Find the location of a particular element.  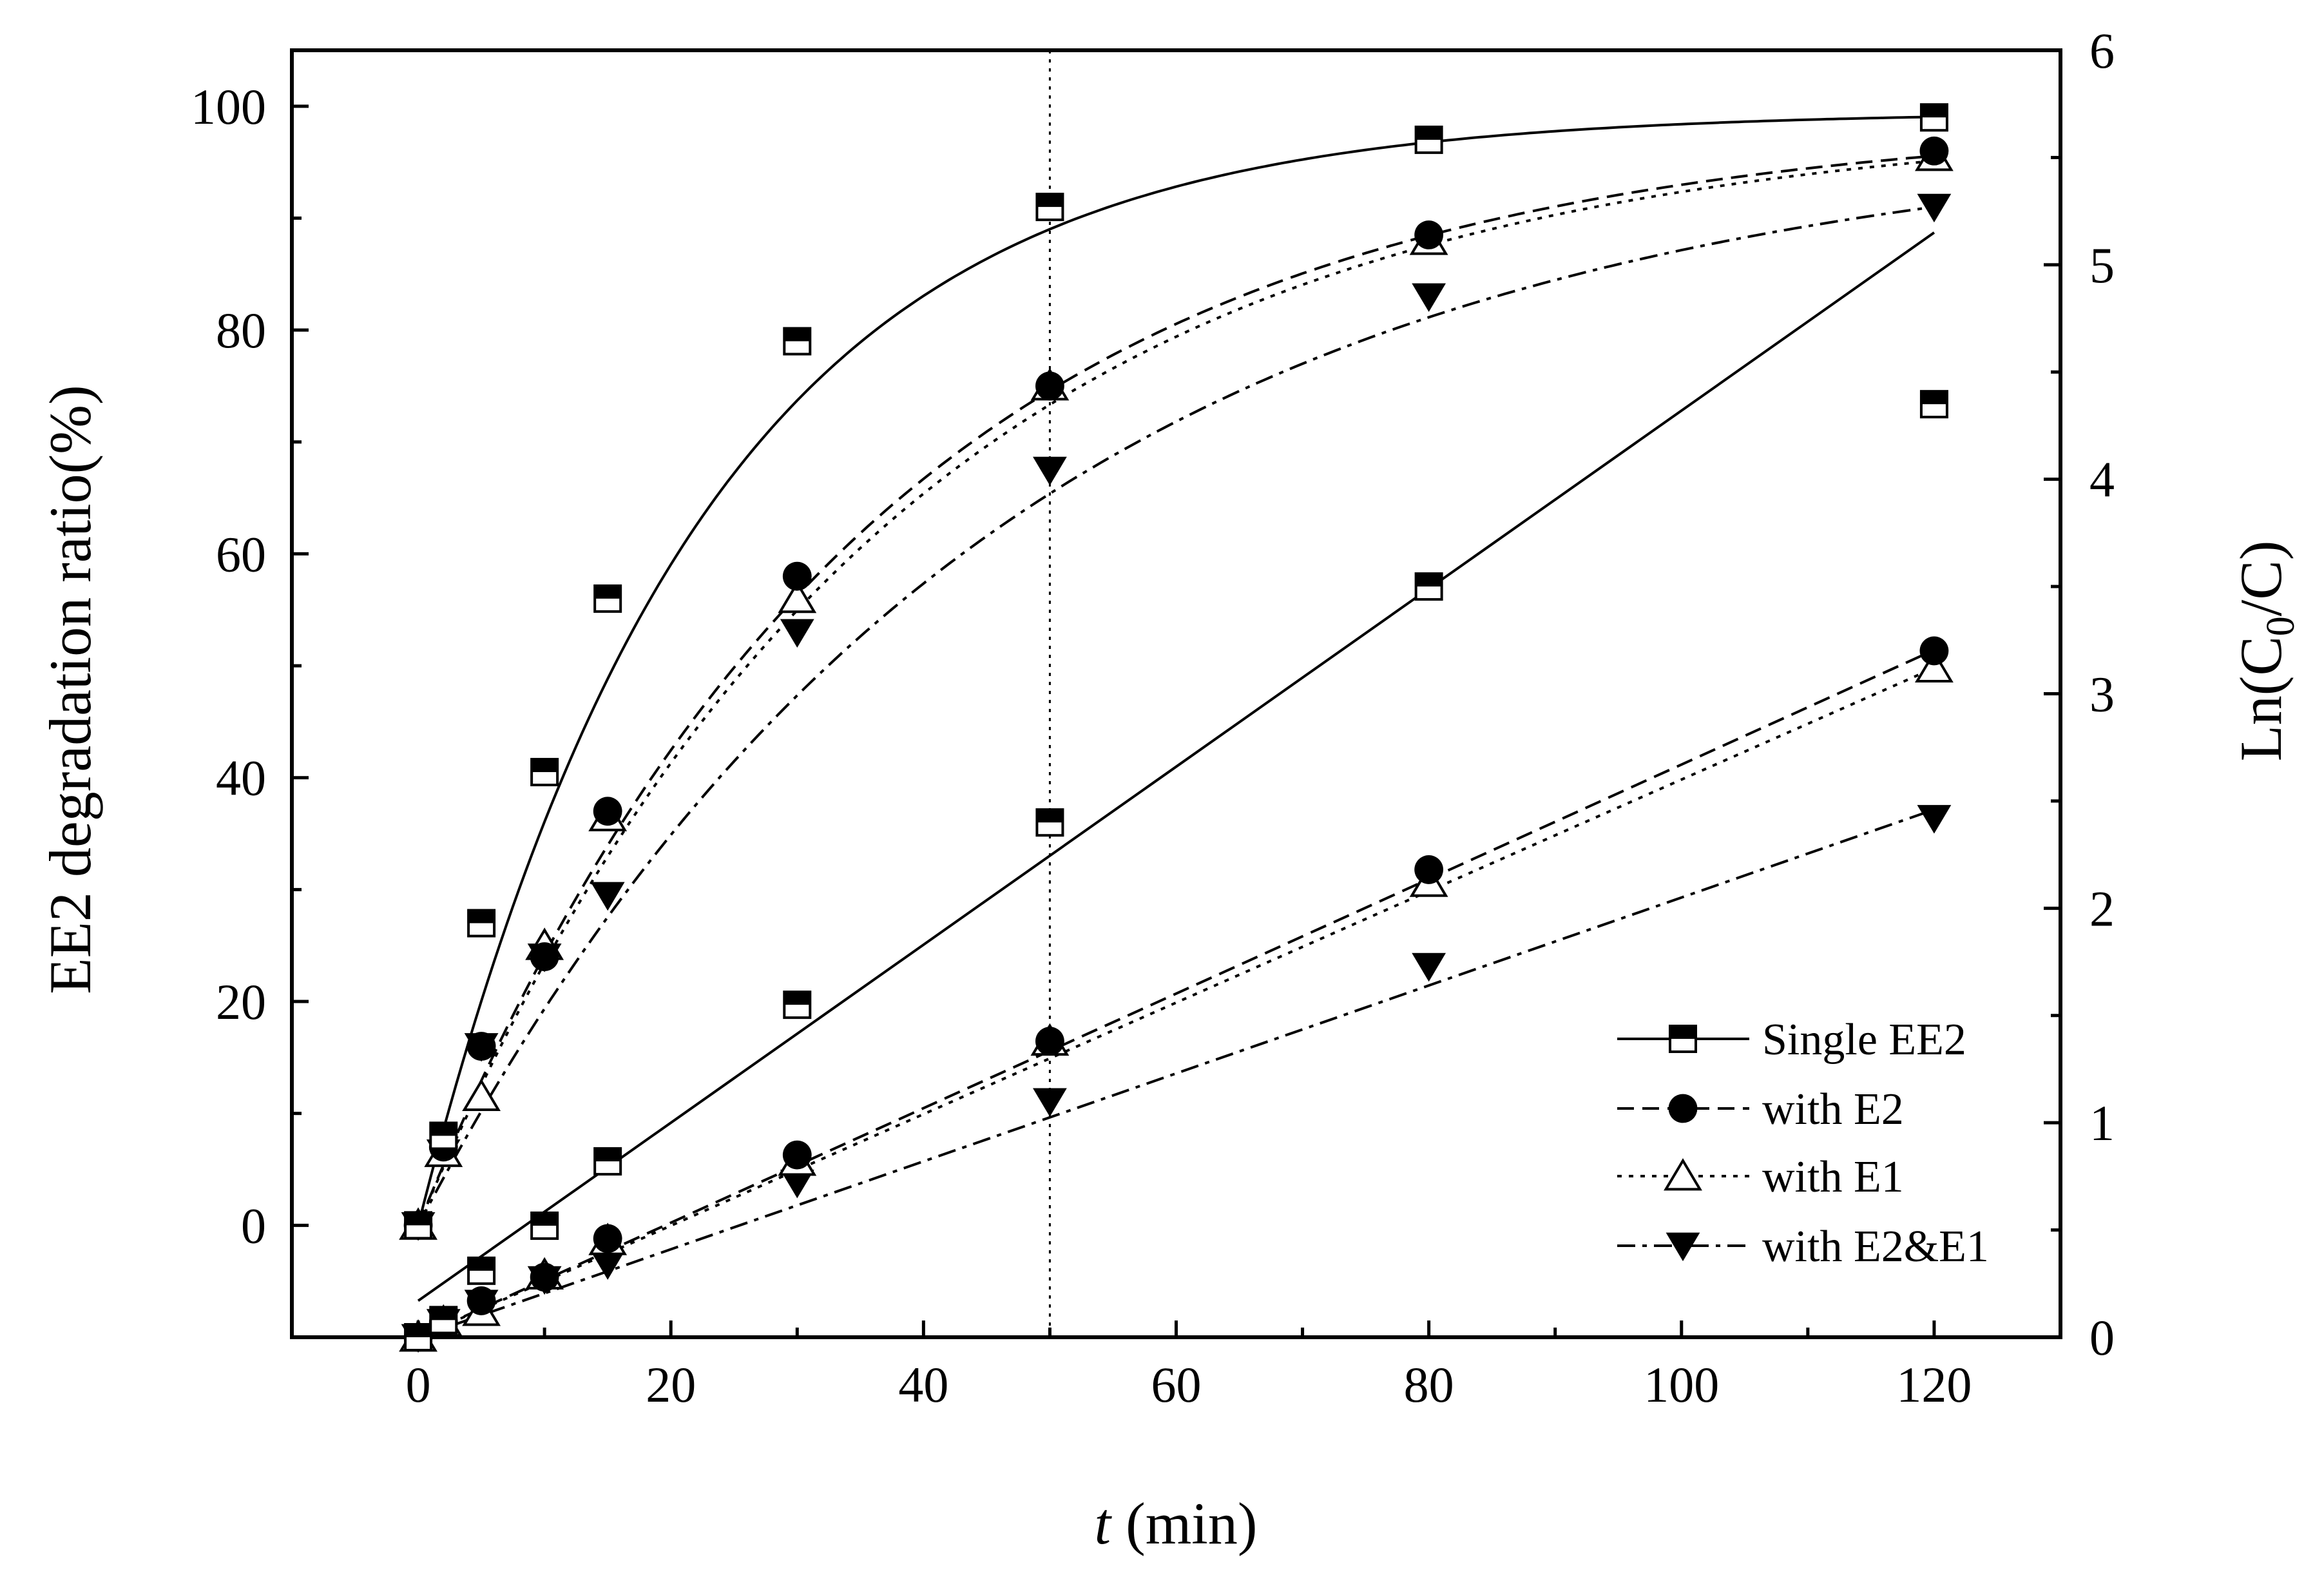

right-y-title-subscript: 0 is located at coordinates (2281, 626).